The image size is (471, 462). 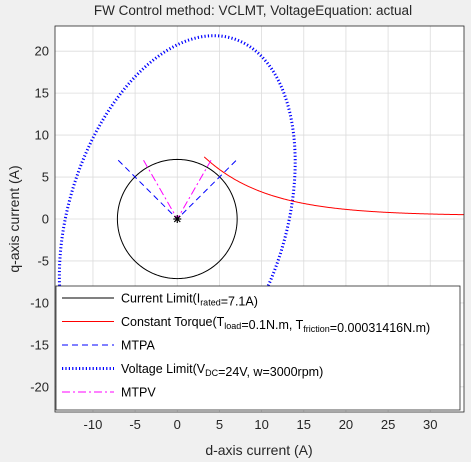 I want to click on operating-point-stroke, so click(x=177, y=219).